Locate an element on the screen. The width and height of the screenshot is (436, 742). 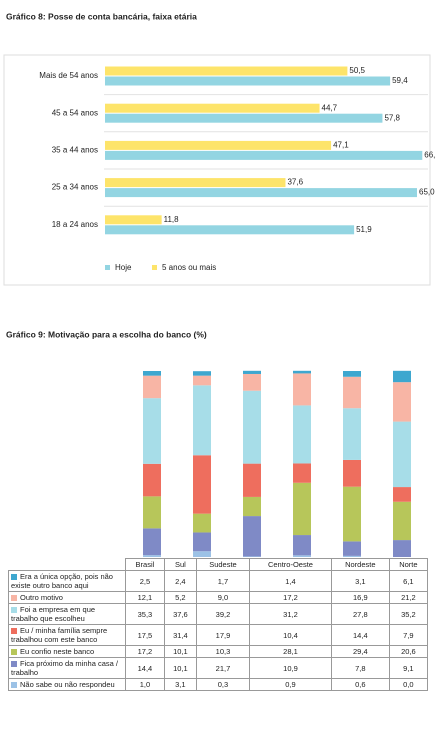
value-label: 57,8 is located at coordinates (392, 117).